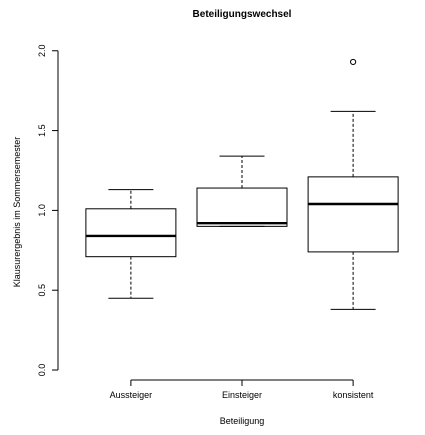 The height and width of the screenshot is (435, 425). What do you see at coordinates (353, 62) in the screenshot?
I see `outlier-point` at bounding box center [353, 62].